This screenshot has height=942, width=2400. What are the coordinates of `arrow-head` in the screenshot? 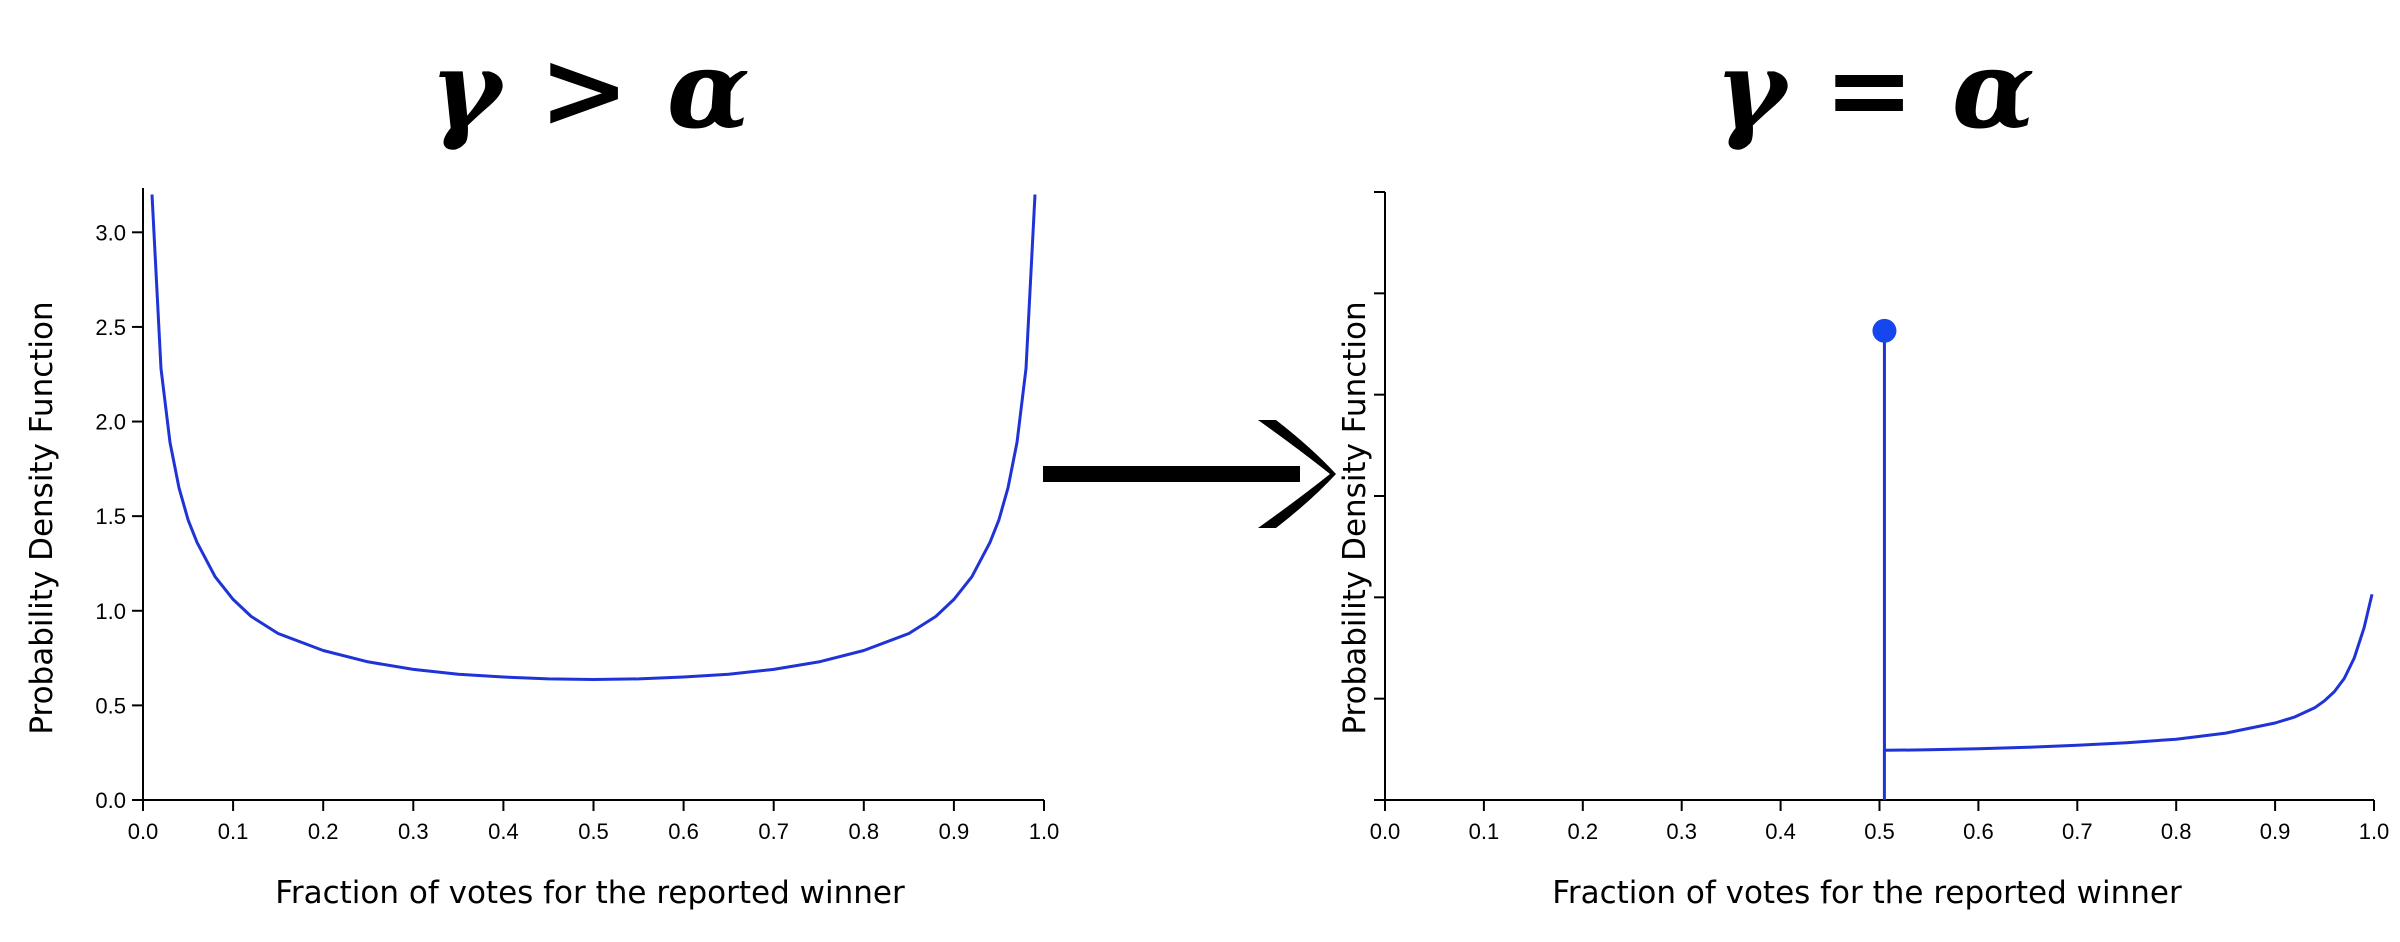 It's located at (1297, 474).